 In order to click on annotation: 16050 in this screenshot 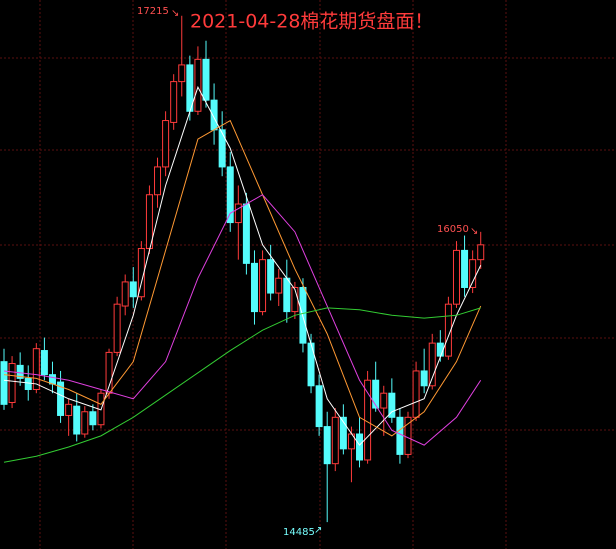, I will do `click(453, 229)`.